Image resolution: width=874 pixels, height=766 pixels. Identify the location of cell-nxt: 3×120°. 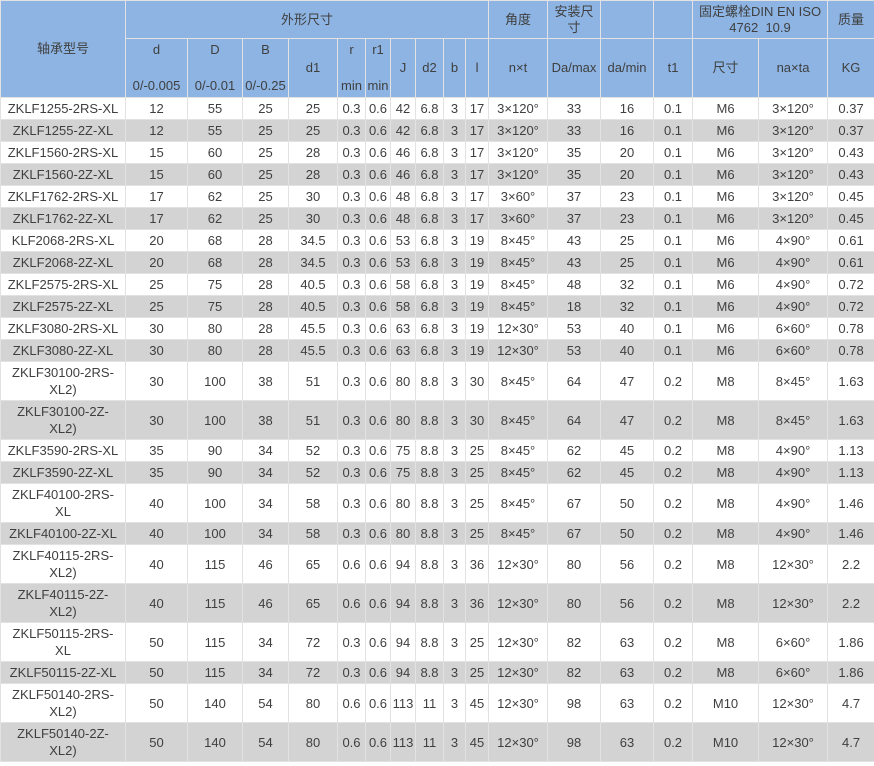
(518, 130).